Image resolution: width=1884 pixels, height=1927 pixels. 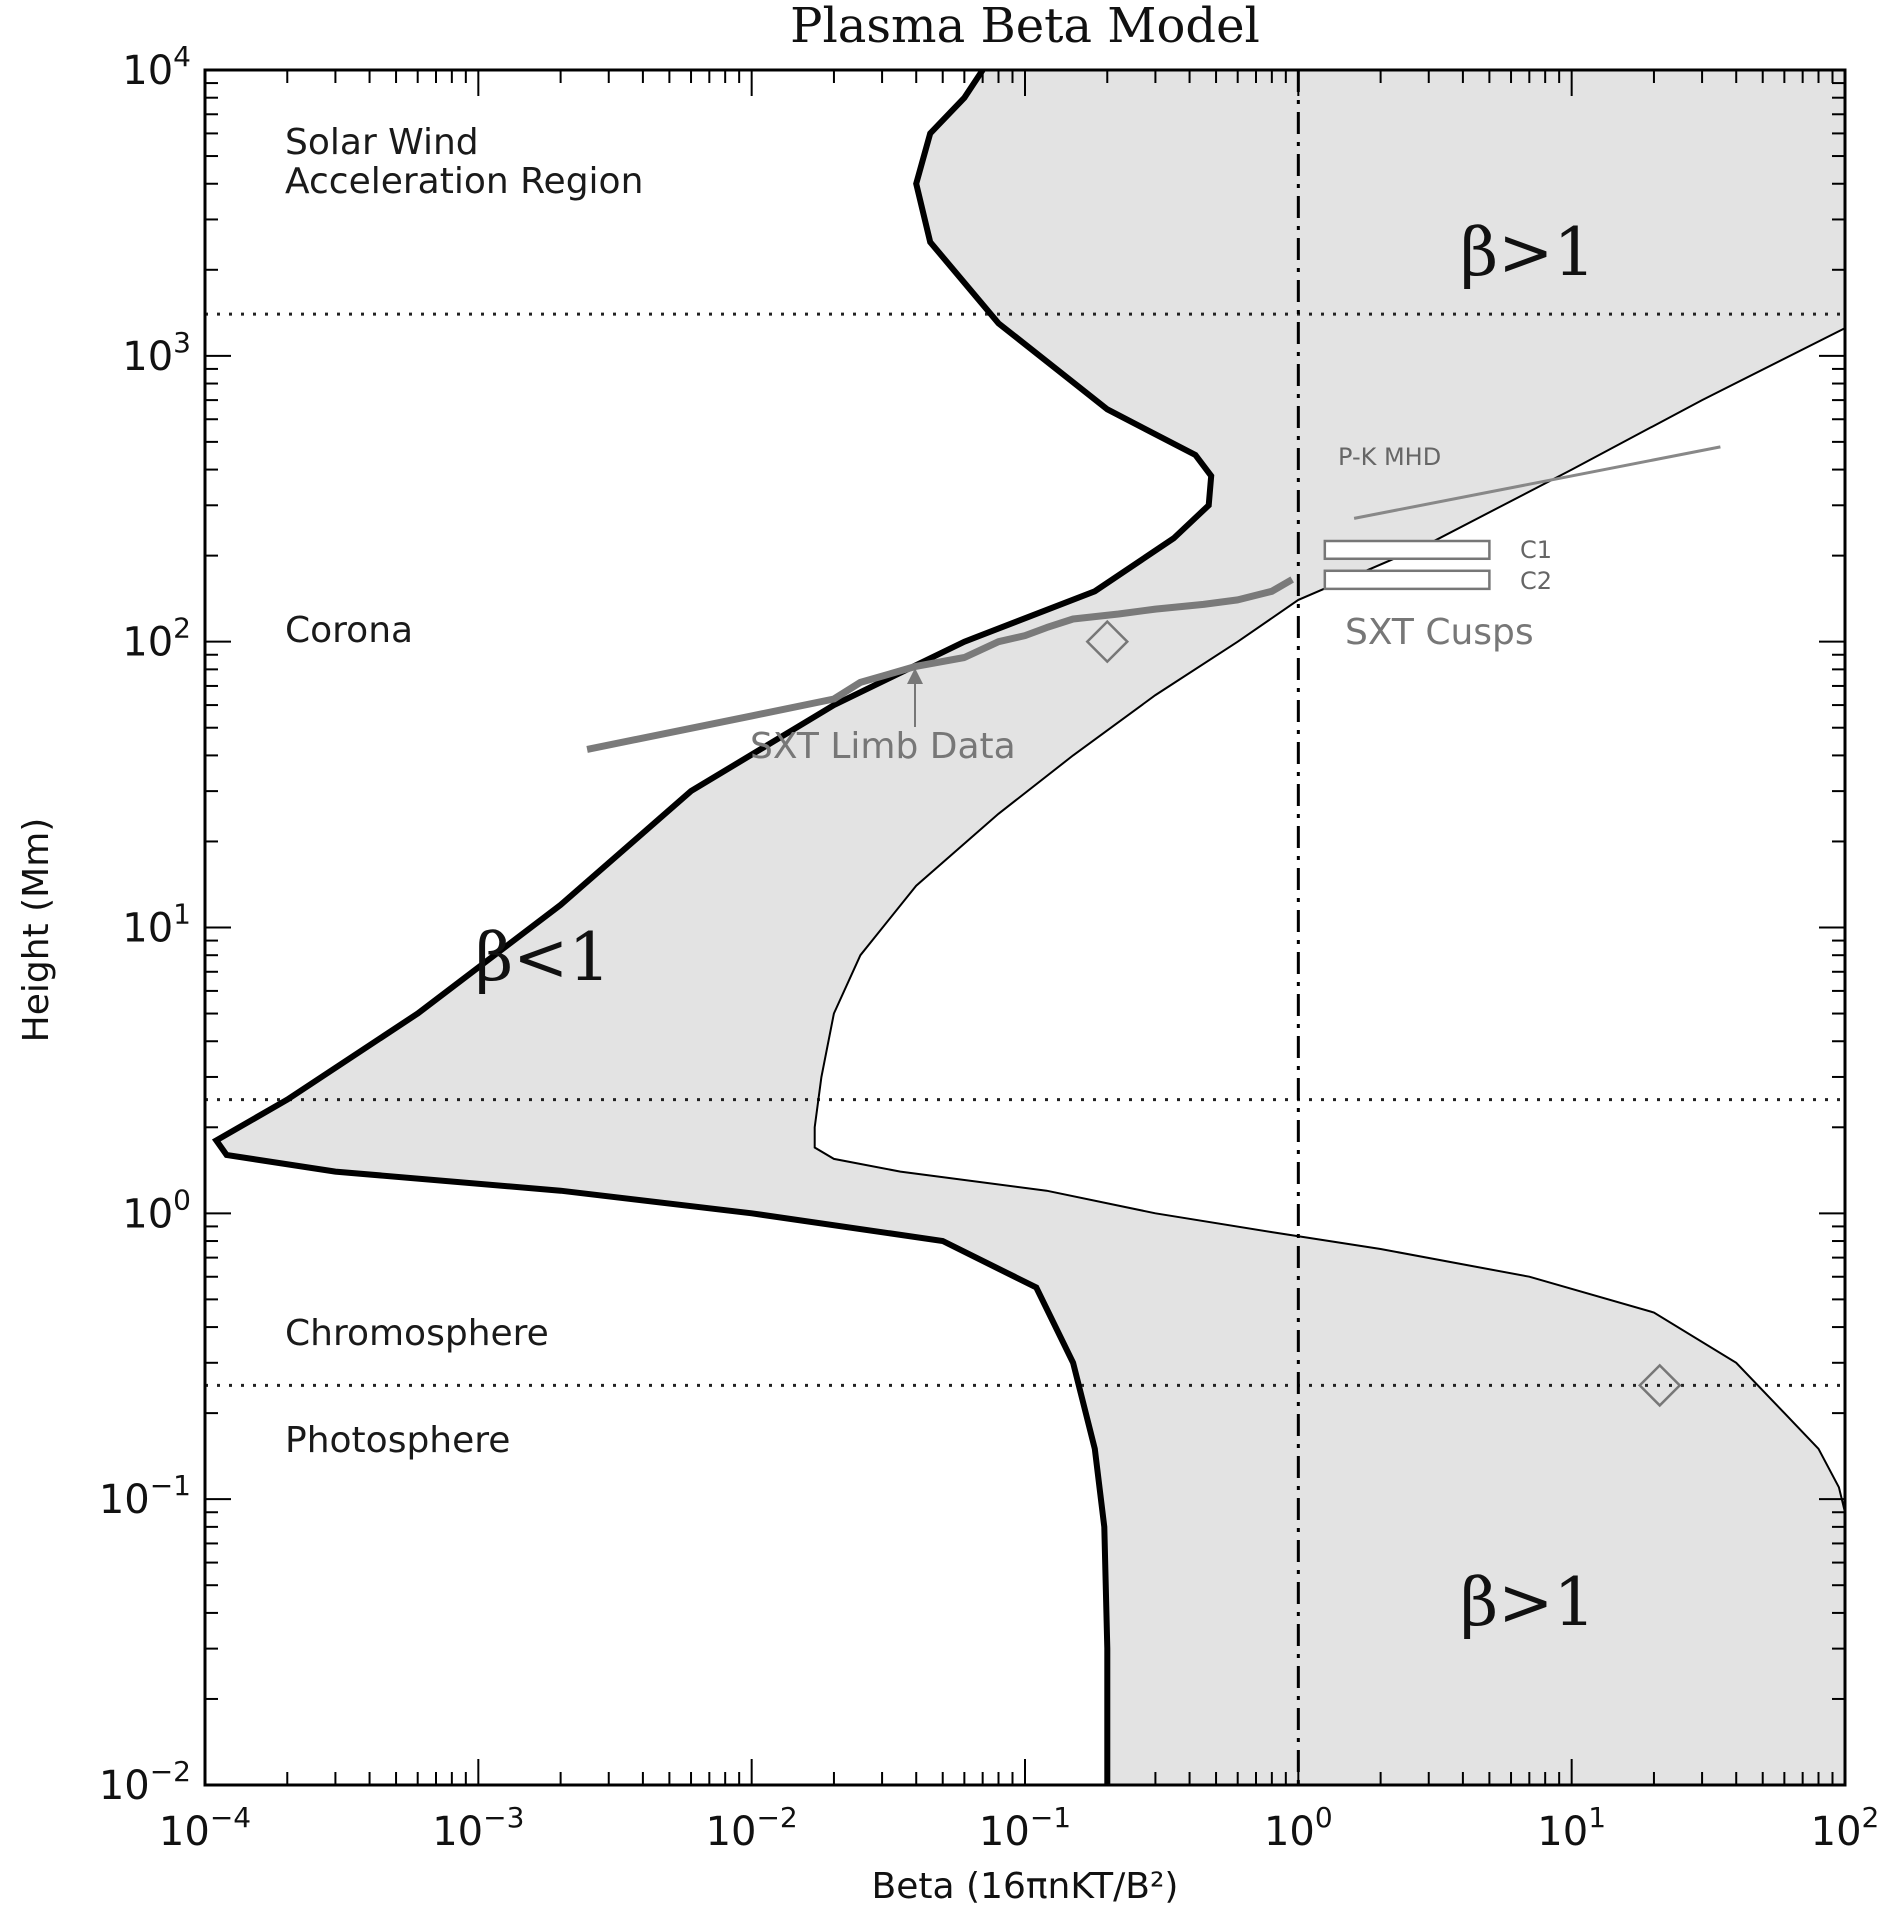 What do you see at coordinates (156, 67) in the screenshot?
I see `y-tick-label-6: 10⁴` at bounding box center [156, 67].